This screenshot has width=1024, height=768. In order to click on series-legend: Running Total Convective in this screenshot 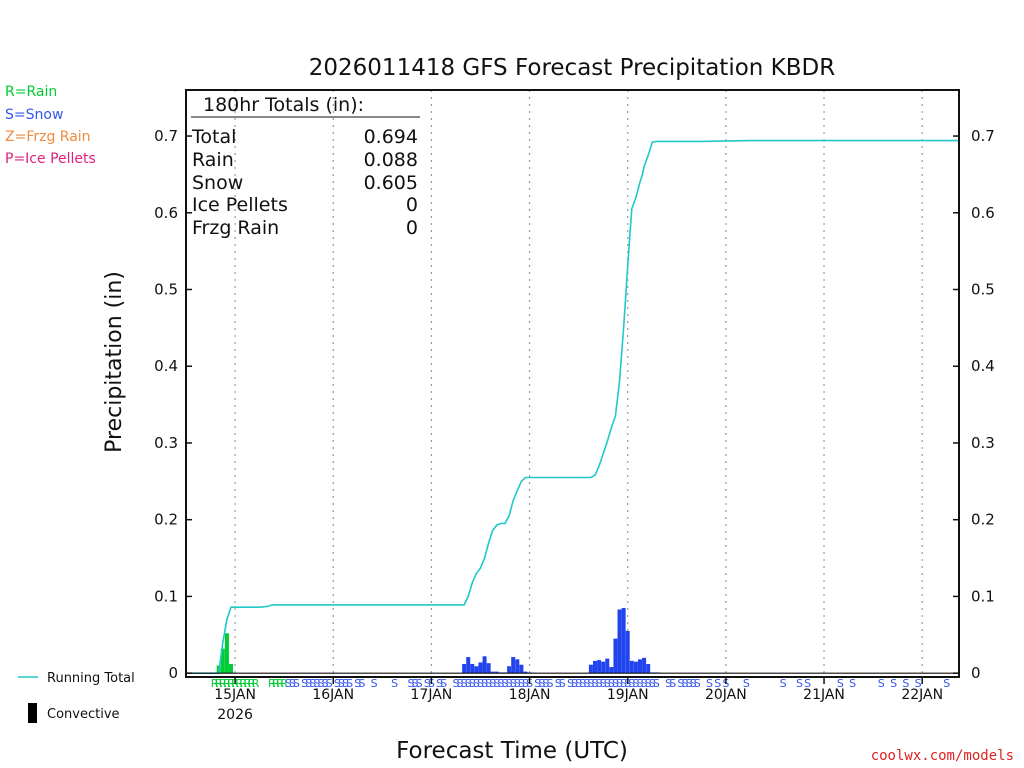, I will do `click(76, 697)`.